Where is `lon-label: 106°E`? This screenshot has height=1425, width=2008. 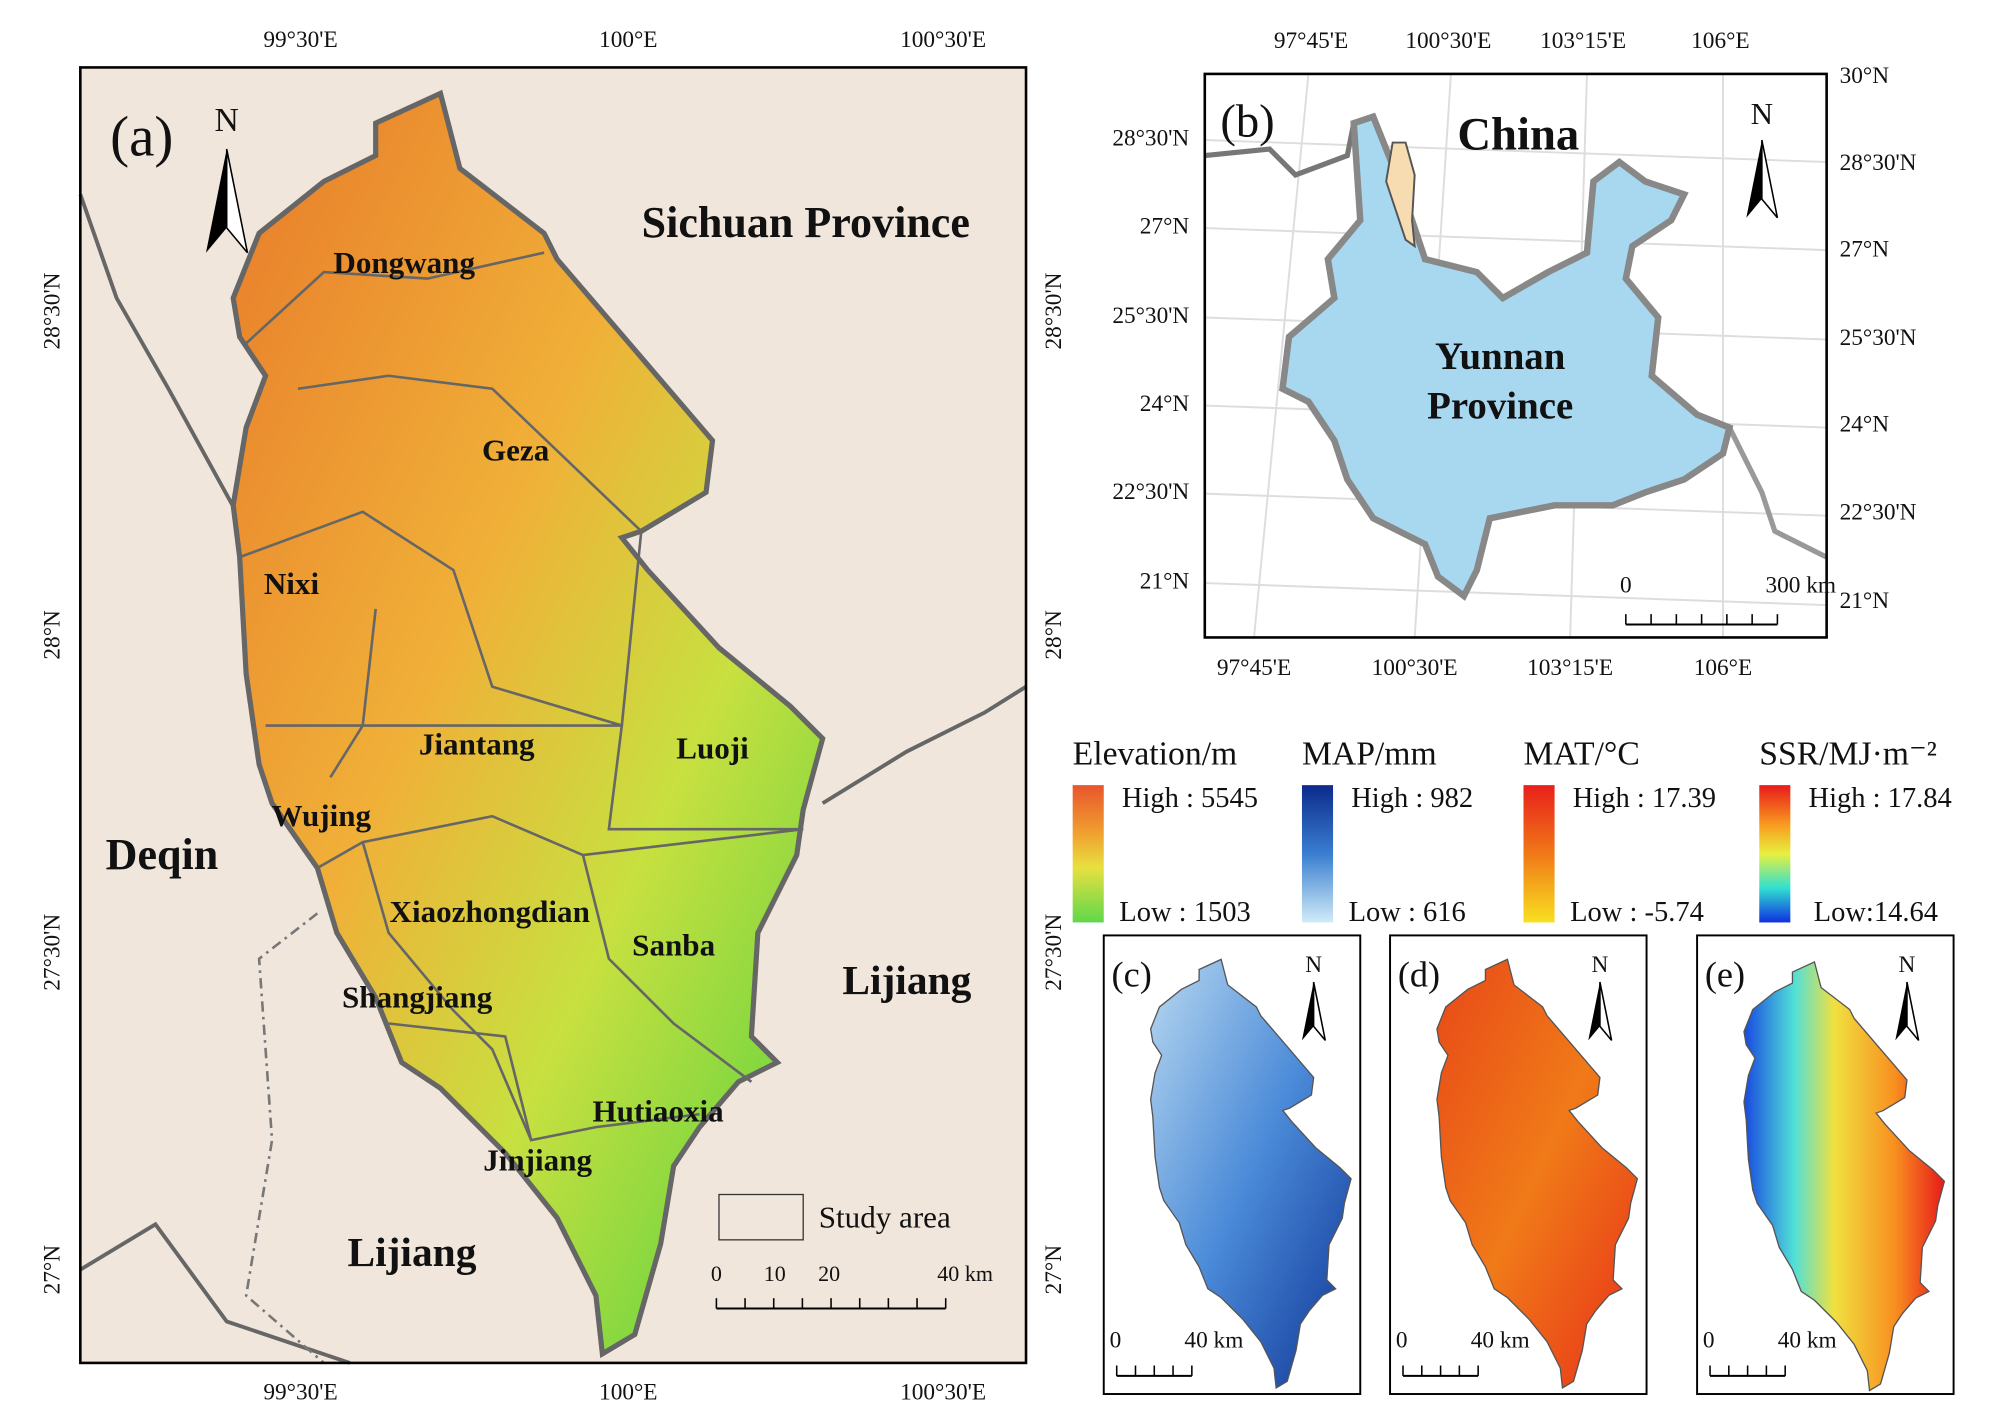 lon-label: 106°E is located at coordinates (1720, 41).